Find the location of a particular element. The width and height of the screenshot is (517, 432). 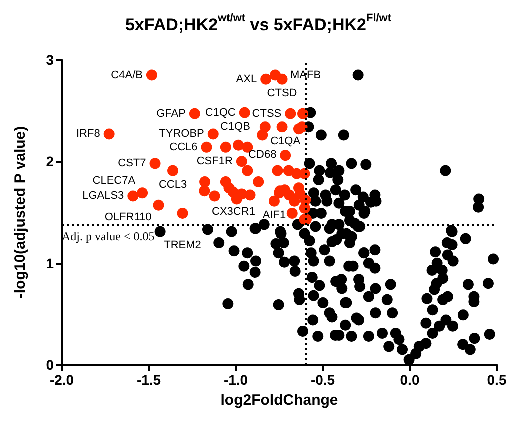

annotation: CCL6 is located at coordinates (184, 147).